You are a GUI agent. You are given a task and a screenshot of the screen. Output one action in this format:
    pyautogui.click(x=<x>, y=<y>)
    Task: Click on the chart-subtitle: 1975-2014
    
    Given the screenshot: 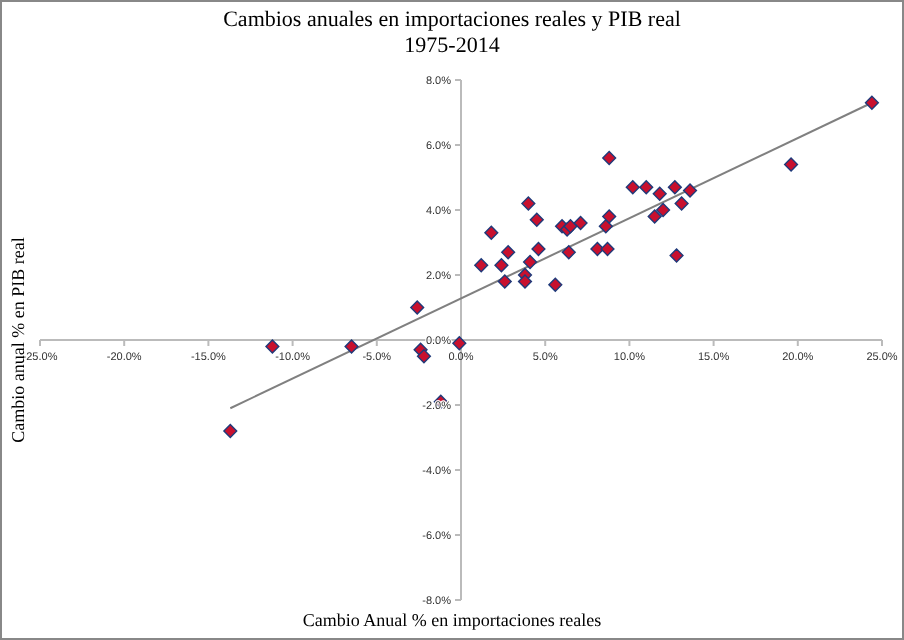 What is the action you would take?
    pyautogui.click(x=452, y=46)
    